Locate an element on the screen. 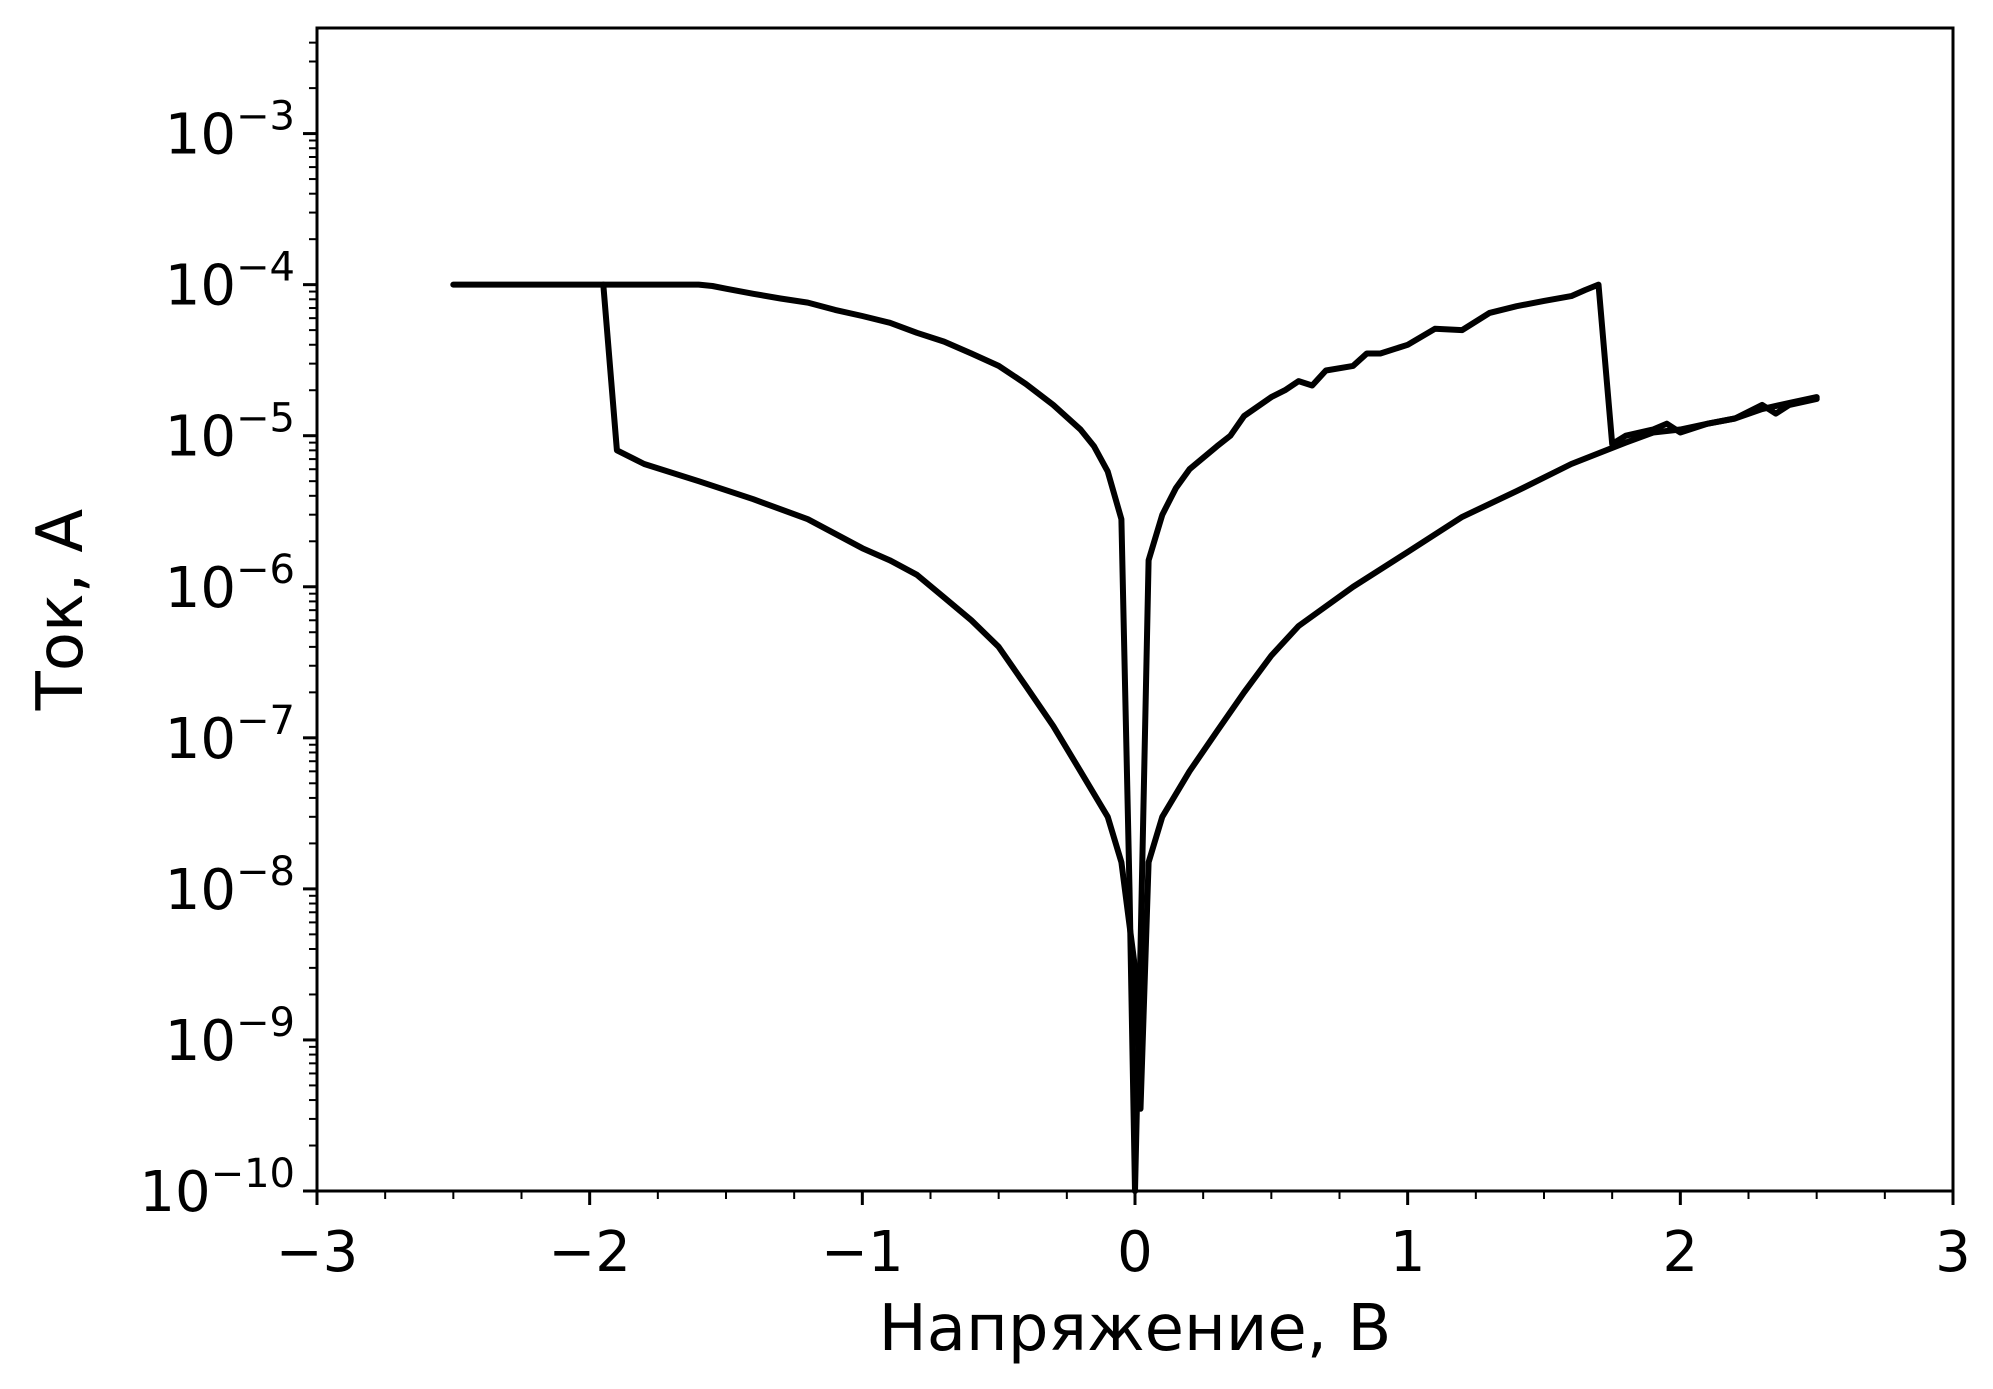  y-tick-label: 10⁻⁵ is located at coordinates (230, 433).